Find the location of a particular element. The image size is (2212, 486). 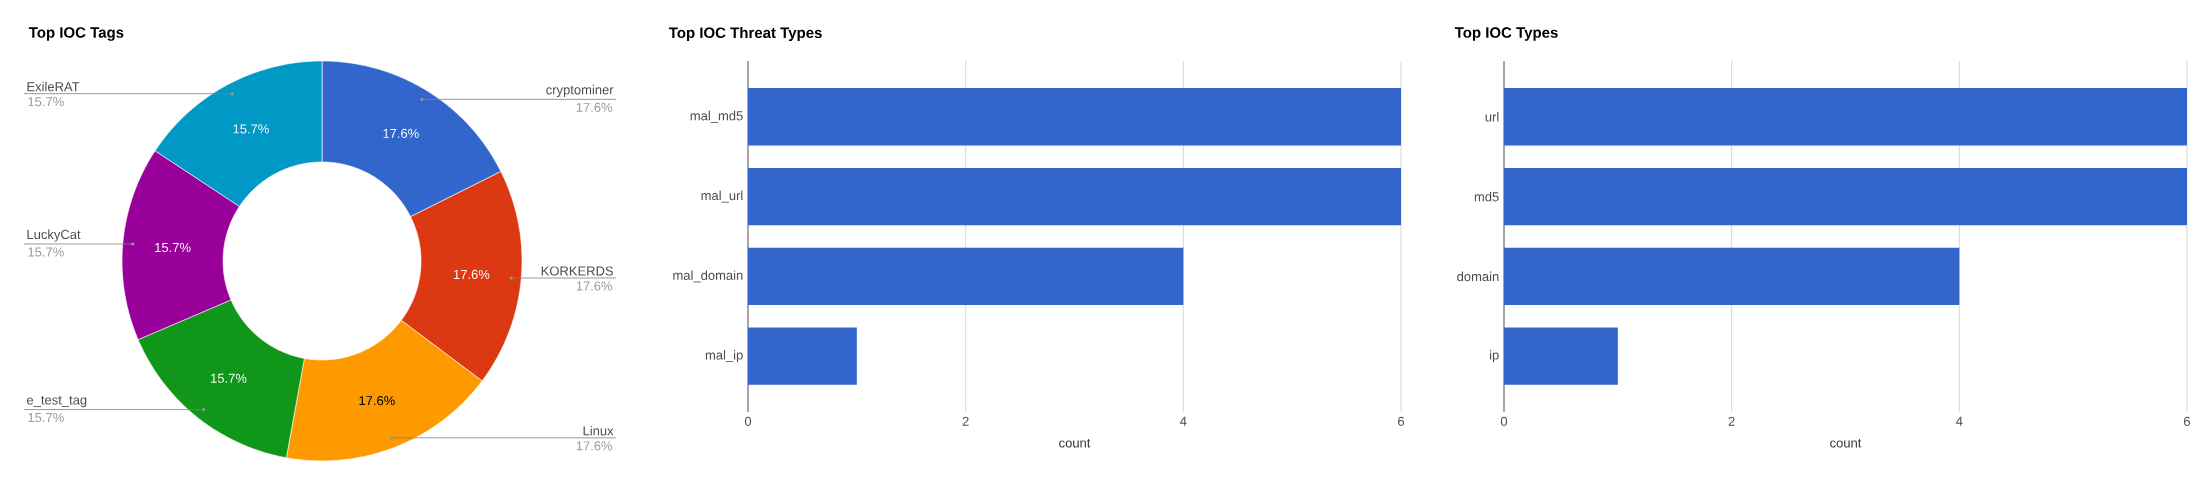

y-tick-label: url is located at coordinates (1492, 117).